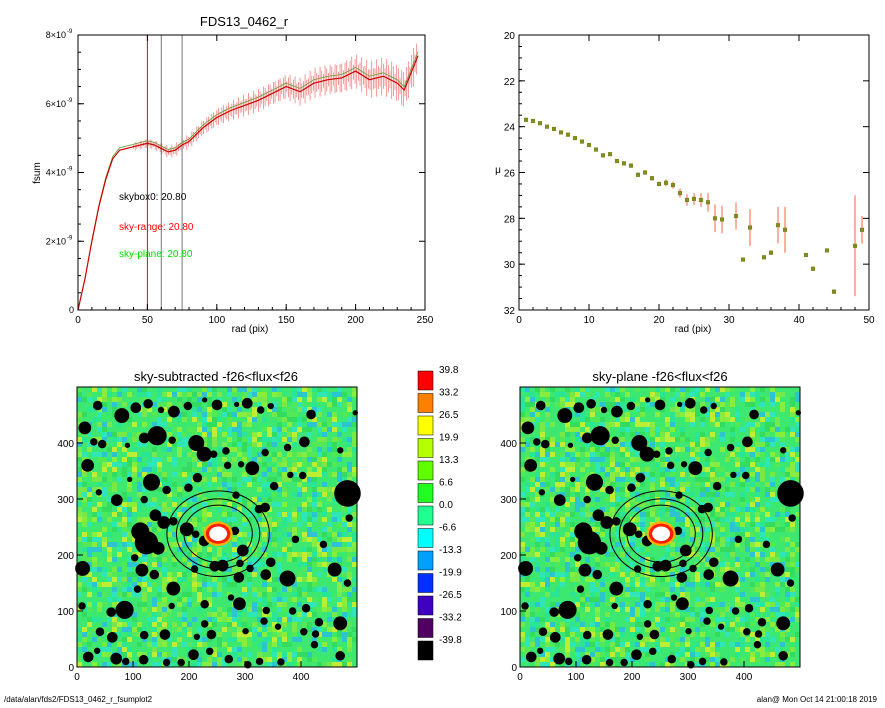 The width and height of the screenshot is (885, 708). What do you see at coordinates (744, 677) in the screenshot?
I see `x-tick-label: 400` at bounding box center [744, 677].